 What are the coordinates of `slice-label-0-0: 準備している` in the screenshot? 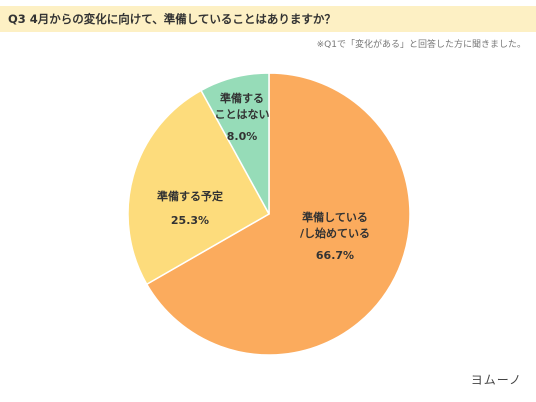 It's located at (335, 217).